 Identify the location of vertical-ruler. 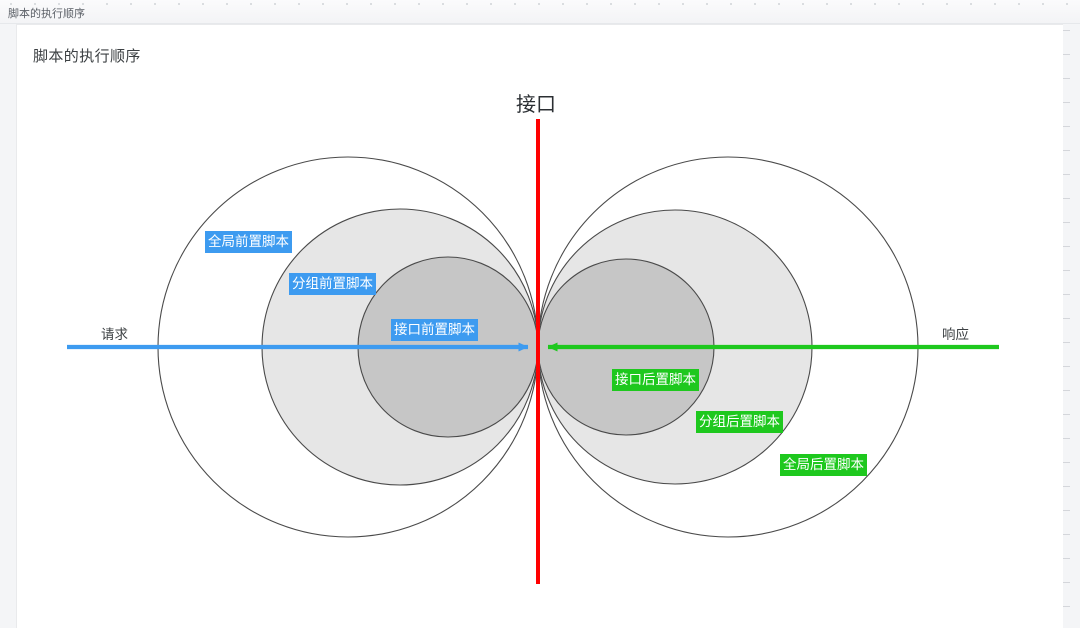
(1071, 326).